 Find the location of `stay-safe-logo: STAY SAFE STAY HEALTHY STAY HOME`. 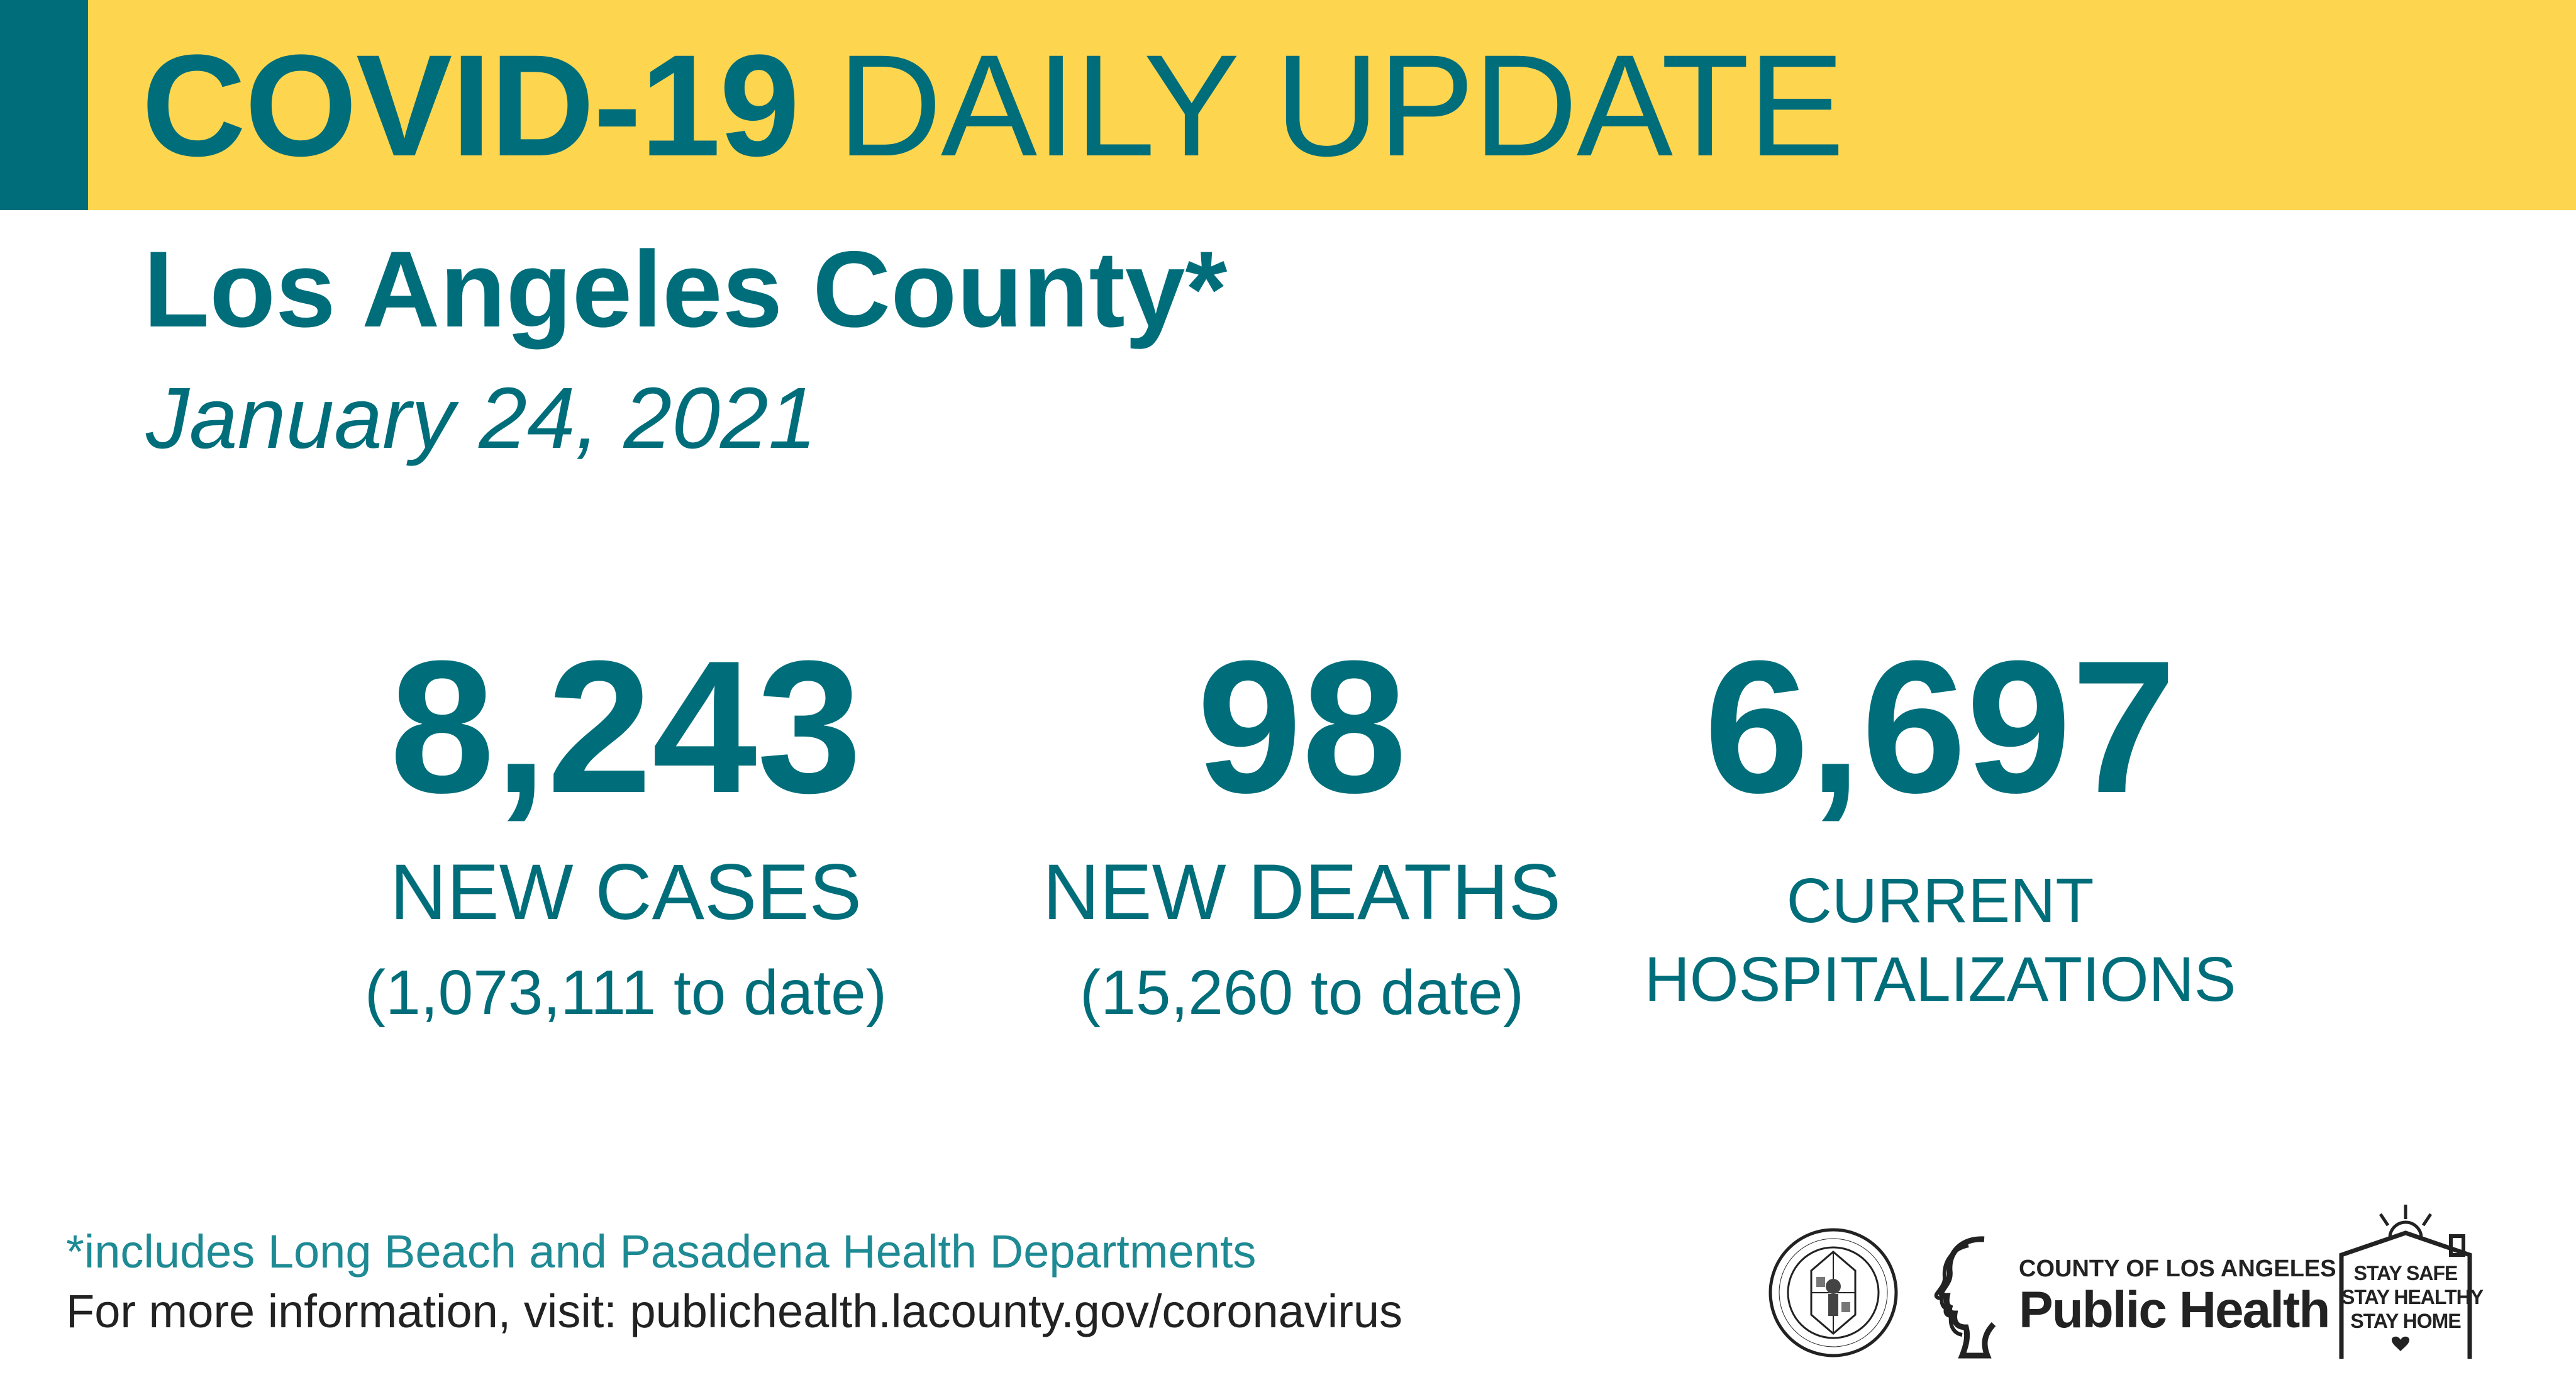

stay-safe-logo: STAY SAFE STAY HEALTHY STAY HOME is located at coordinates (2407, 1283).